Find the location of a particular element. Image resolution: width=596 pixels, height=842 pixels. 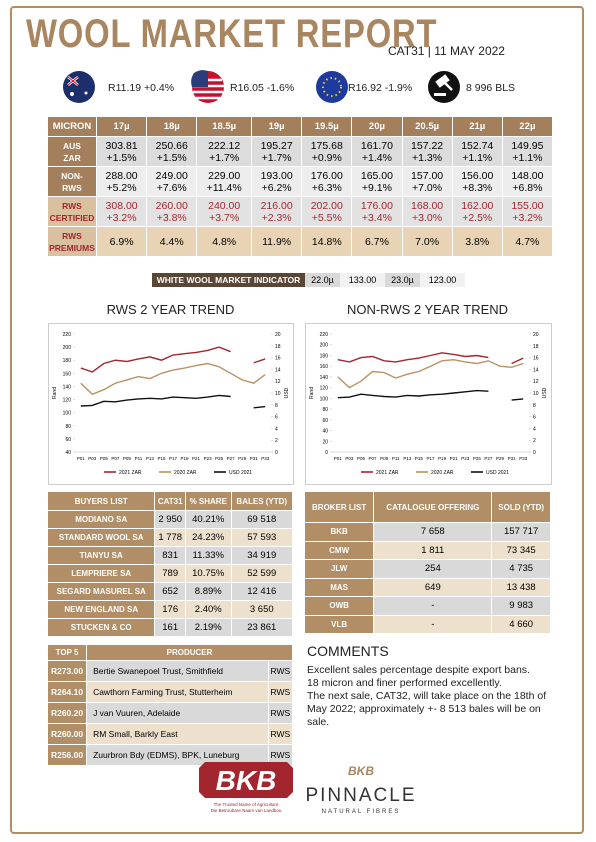

table-cell: 34 919 is located at coordinates (261, 555).